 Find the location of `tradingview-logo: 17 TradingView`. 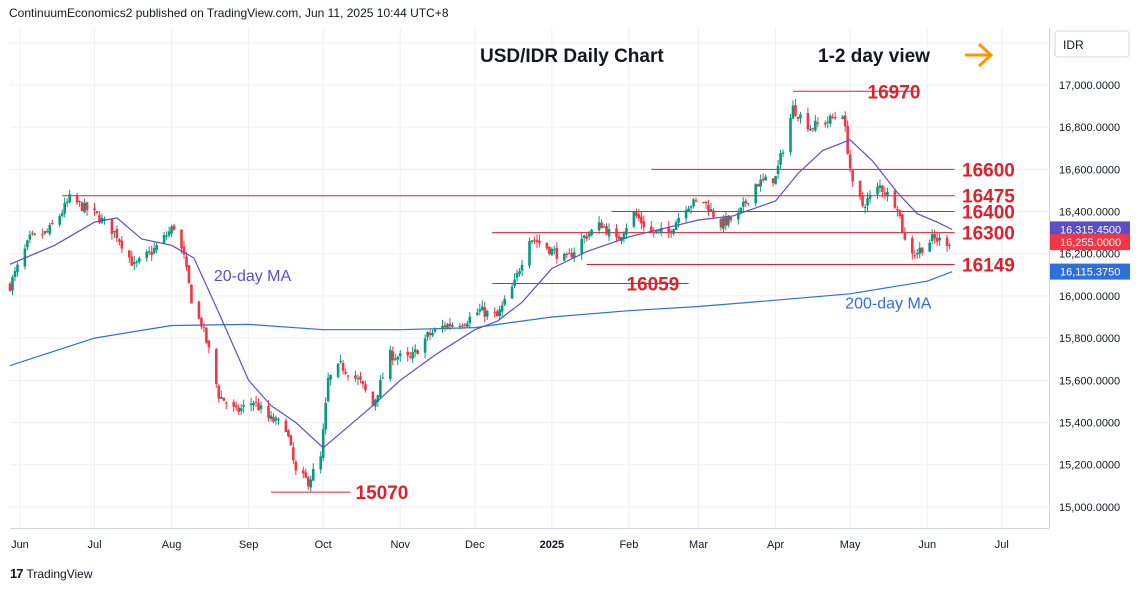

tradingview-logo: 17 TradingView is located at coordinates (51, 573).